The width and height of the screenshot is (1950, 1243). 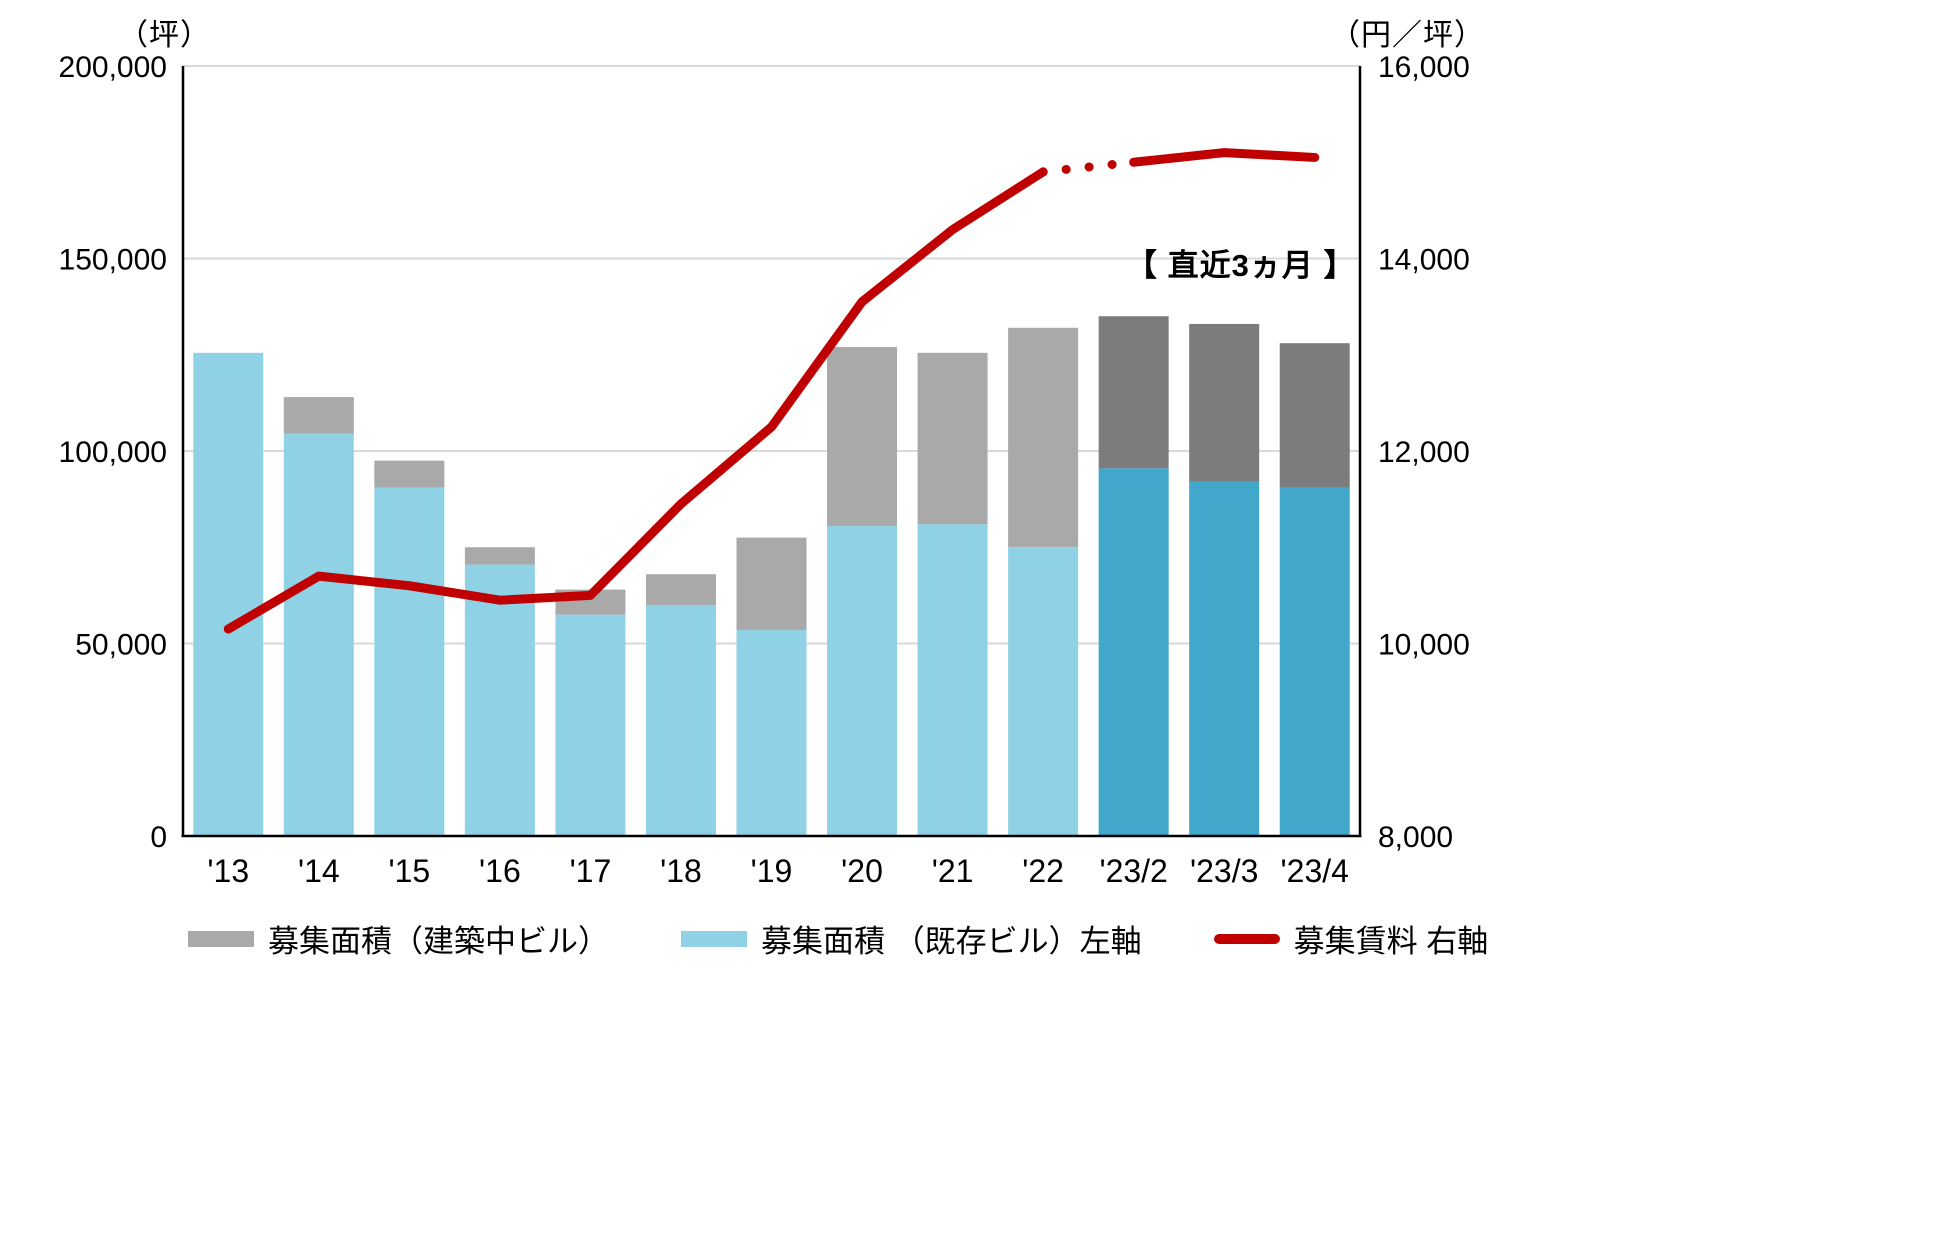 I want to click on legend-item-under-construction: 募集面積（建築中ビル）, so click(x=398, y=938).